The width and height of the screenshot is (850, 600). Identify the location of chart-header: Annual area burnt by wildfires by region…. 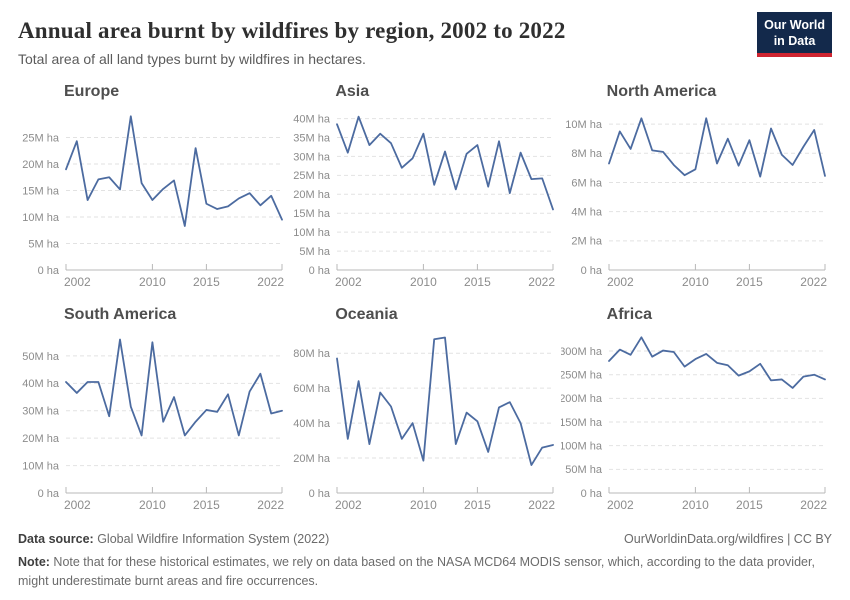
(425, 39).